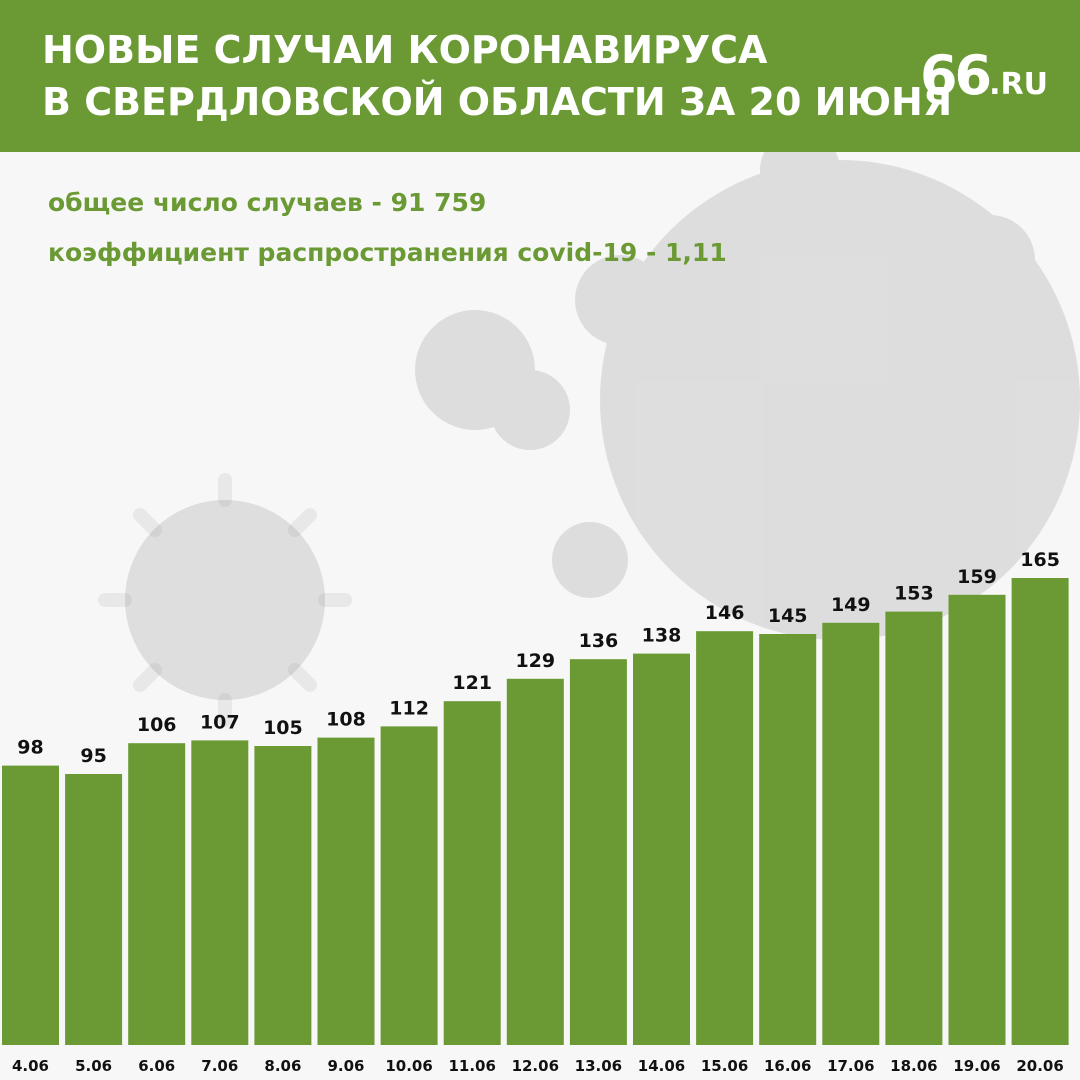 Image resolution: width=1080 pixels, height=1080 pixels. Describe the element at coordinates (662, 636) in the screenshot. I see `bar-value-label: 138` at that location.